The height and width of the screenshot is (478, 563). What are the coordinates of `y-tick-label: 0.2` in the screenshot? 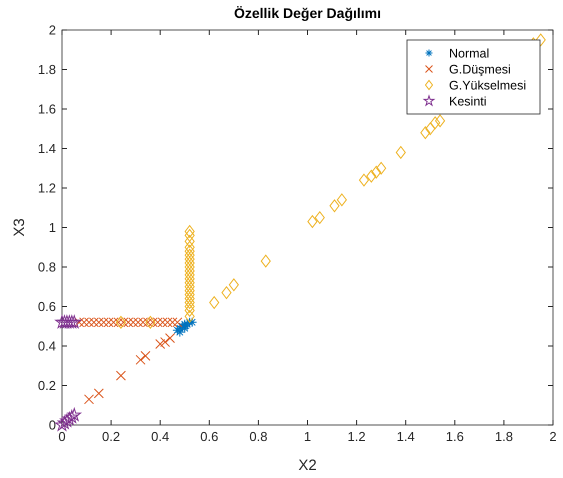 It's located at (47, 385).